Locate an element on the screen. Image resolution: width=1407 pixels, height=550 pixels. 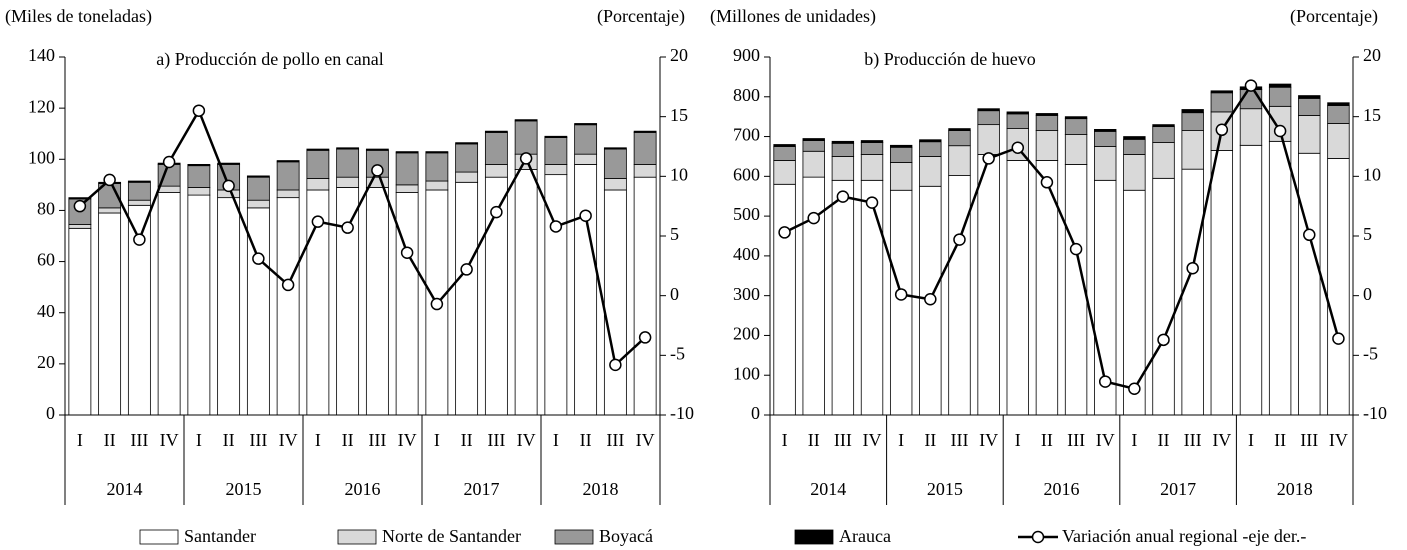
y-tick-label: 80 is located at coordinates (46, 209).